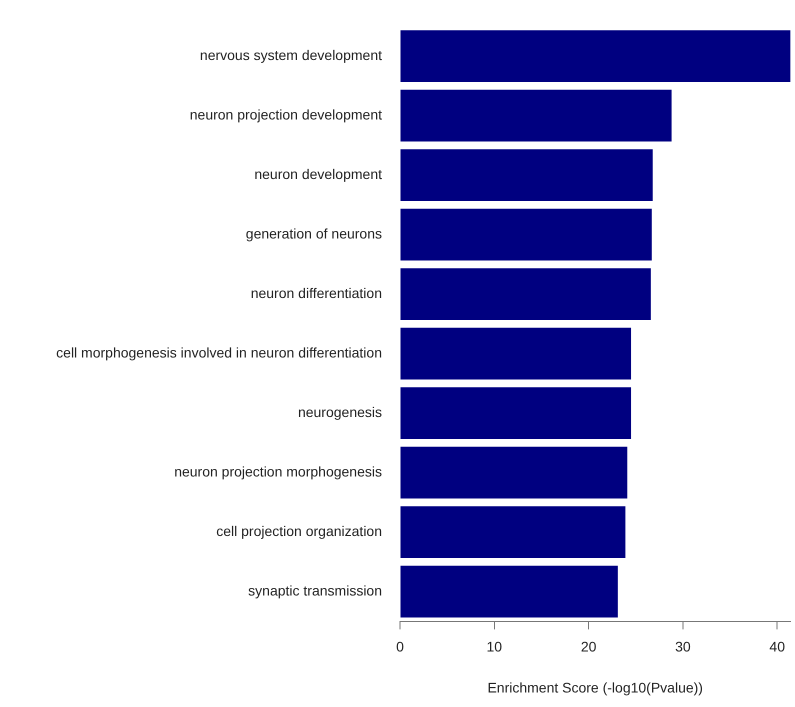 This screenshot has width=795, height=707. I want to click on x-axis-title: Enrichment Score (-log10(Pvalue)), so click(595, 687).